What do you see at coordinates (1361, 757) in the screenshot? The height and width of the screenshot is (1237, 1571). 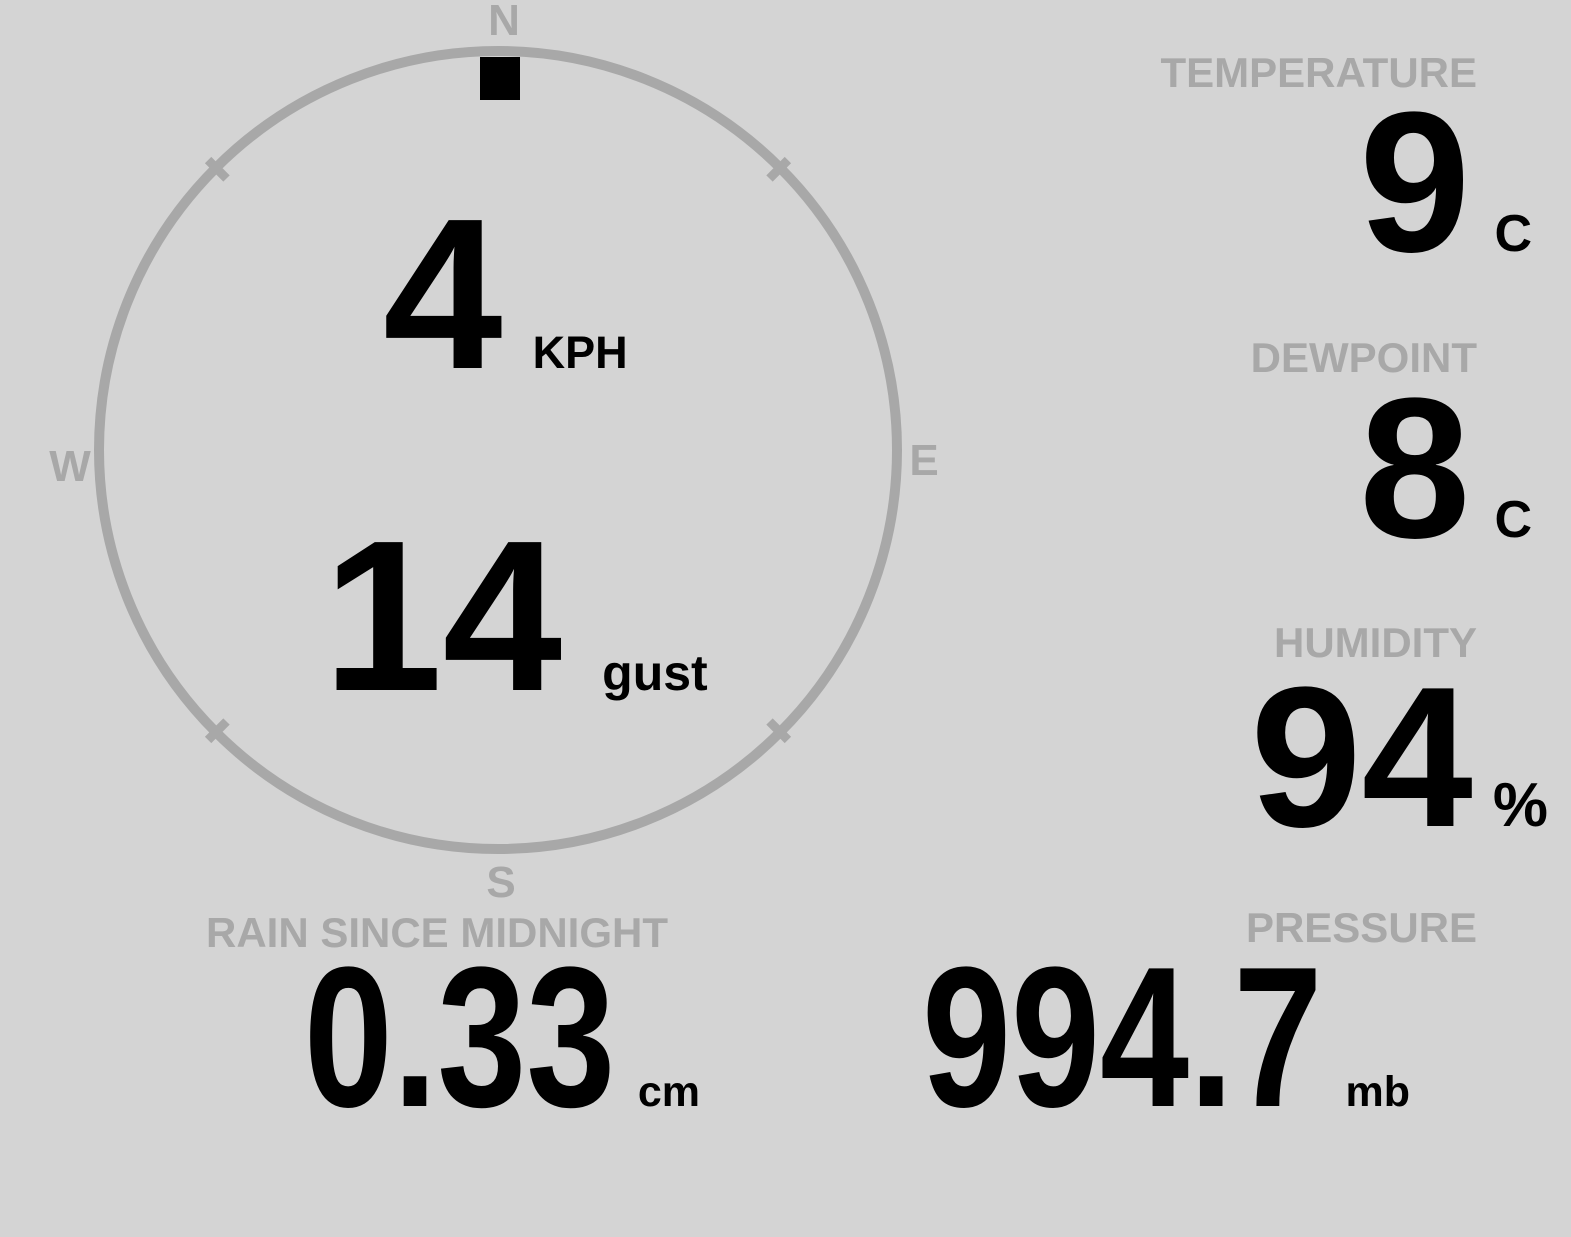 I see `humidity-value: 94` at bounding box center [1361, 757].